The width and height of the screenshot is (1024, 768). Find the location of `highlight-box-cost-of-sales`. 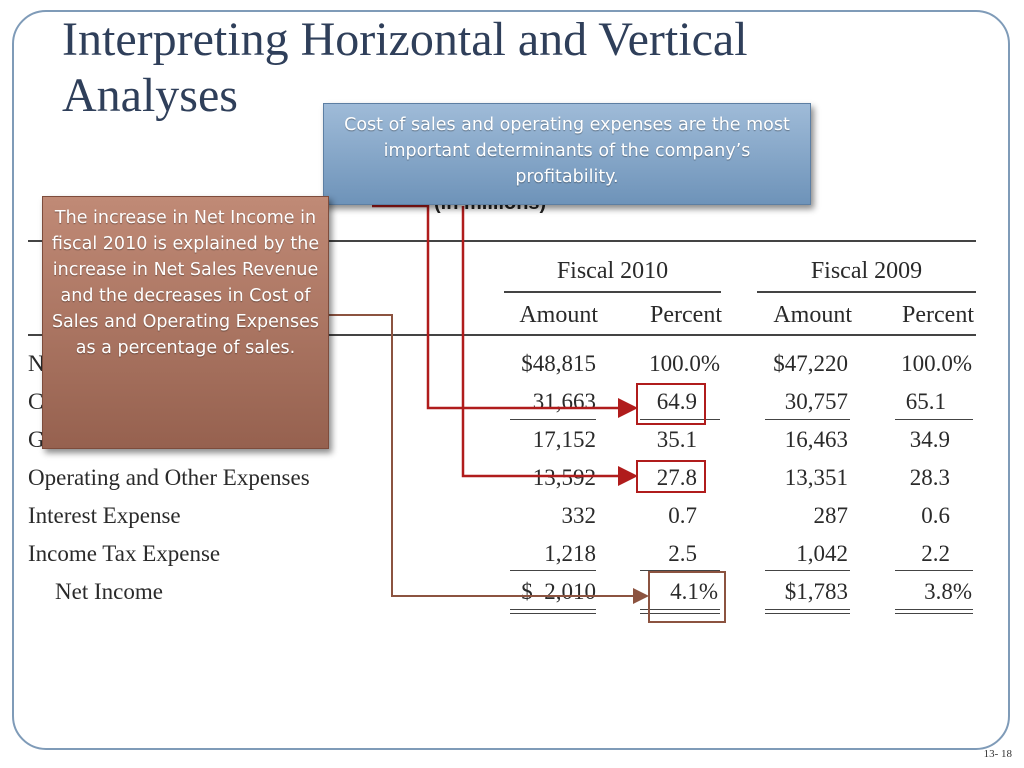

highlight-box-cost-of-sales is located at coordinates (671, 404).